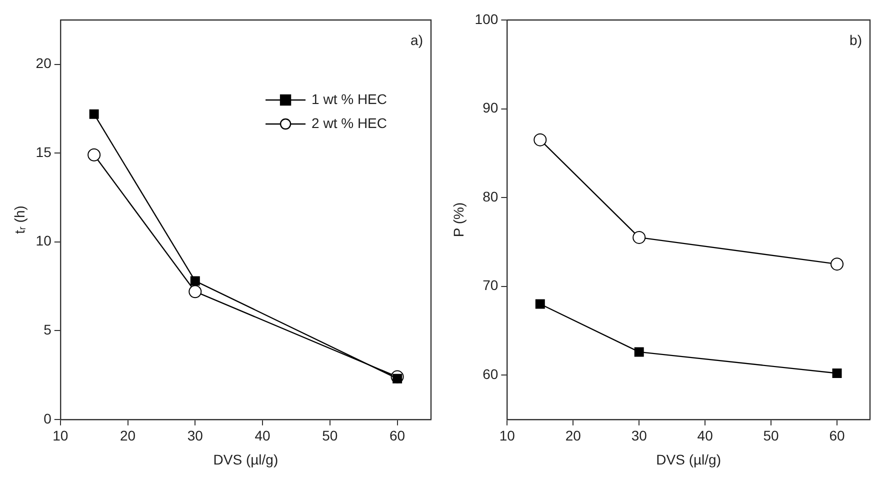  Describe the element at coordinates (44, 152) in the screenshot. I see `y-tick-label: 15` at that location.